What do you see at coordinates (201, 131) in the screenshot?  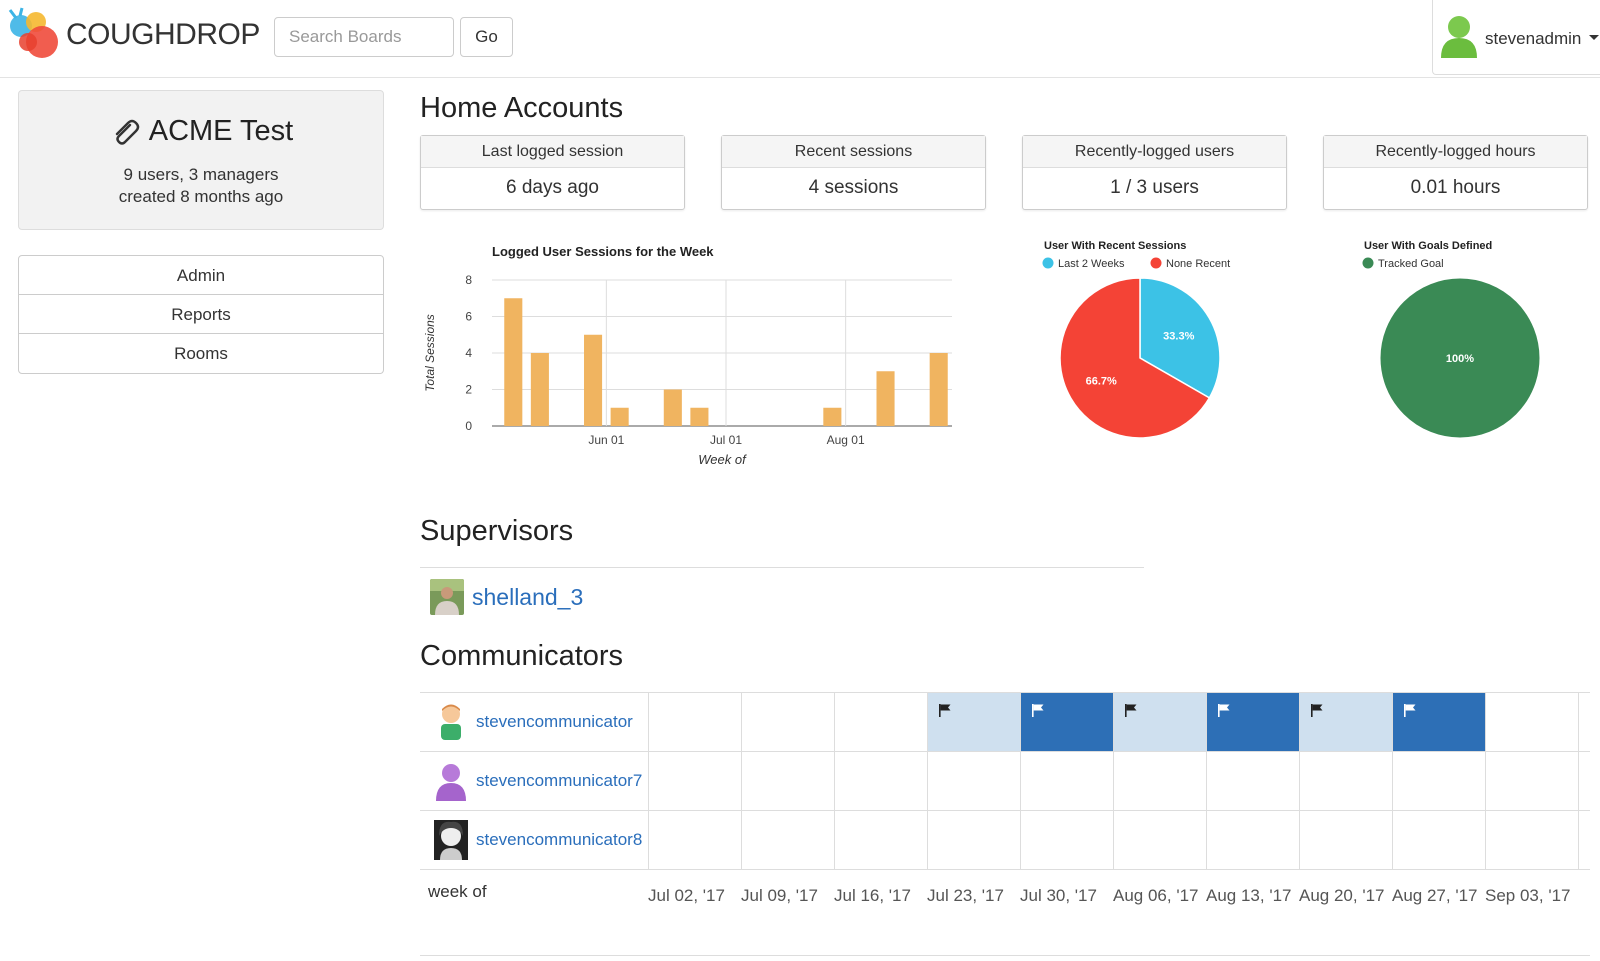 I see `org-title-row: ACME Test` at bounding box center [201, 131].